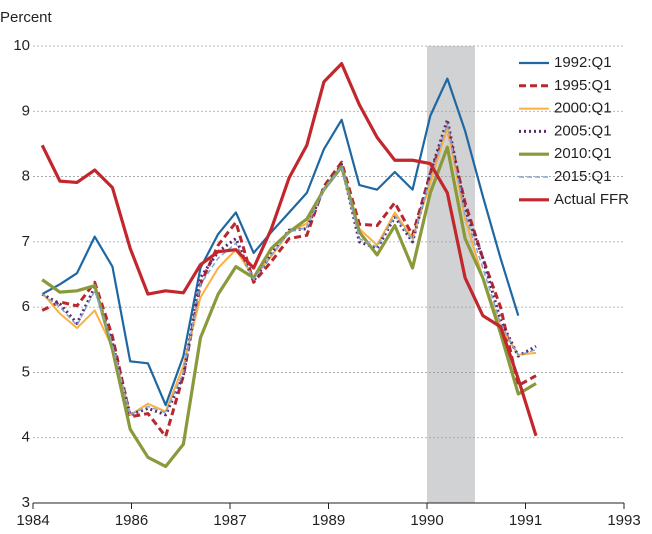  I want to click on y-axis-label: Percent, so click(26, 17).